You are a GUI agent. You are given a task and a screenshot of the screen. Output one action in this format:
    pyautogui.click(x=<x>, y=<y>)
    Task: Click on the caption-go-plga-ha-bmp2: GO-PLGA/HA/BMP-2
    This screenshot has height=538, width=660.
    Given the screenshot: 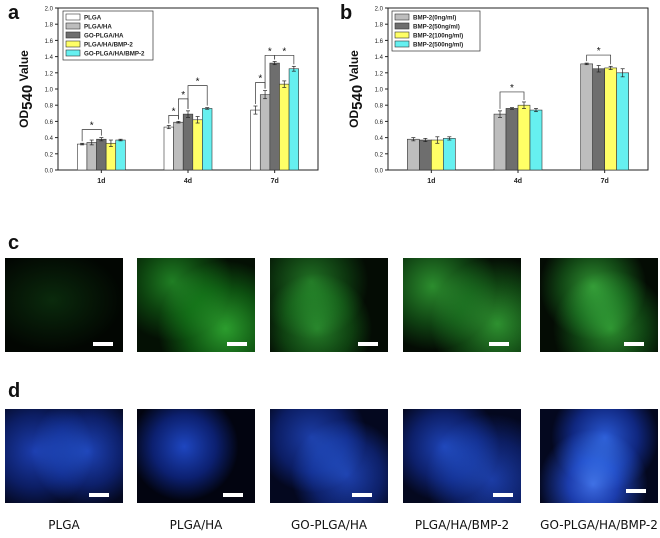 What is the action you would take?
    pyautogui.click(x=599, y=525)
    